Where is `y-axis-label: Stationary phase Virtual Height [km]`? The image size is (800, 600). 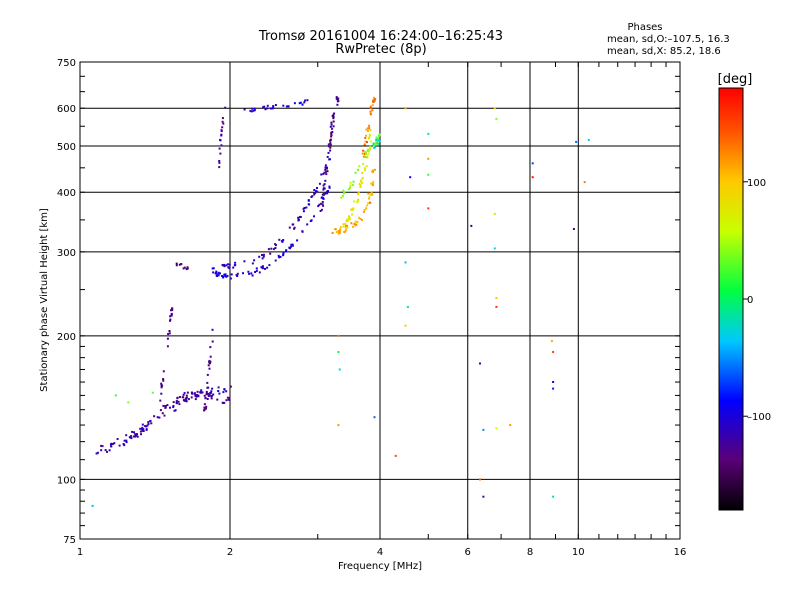
y-axis-label: Stationary phase Virtual Height [km] is located at coordinates (44, 300).